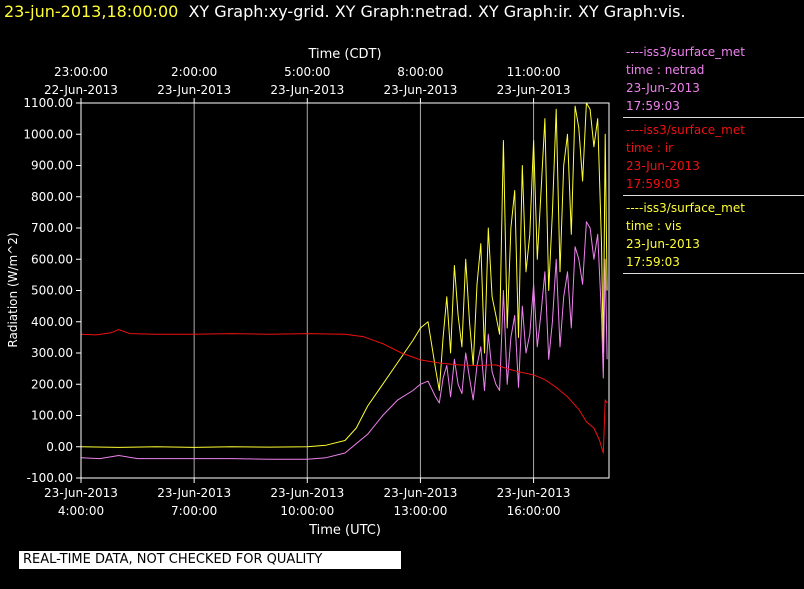 The width and height of the screenshot is (804, 589). Describe the element at coordinates (420, 90) in the screenshot. I see `top-tick-date-3: 23-Jun-2013` at that location.